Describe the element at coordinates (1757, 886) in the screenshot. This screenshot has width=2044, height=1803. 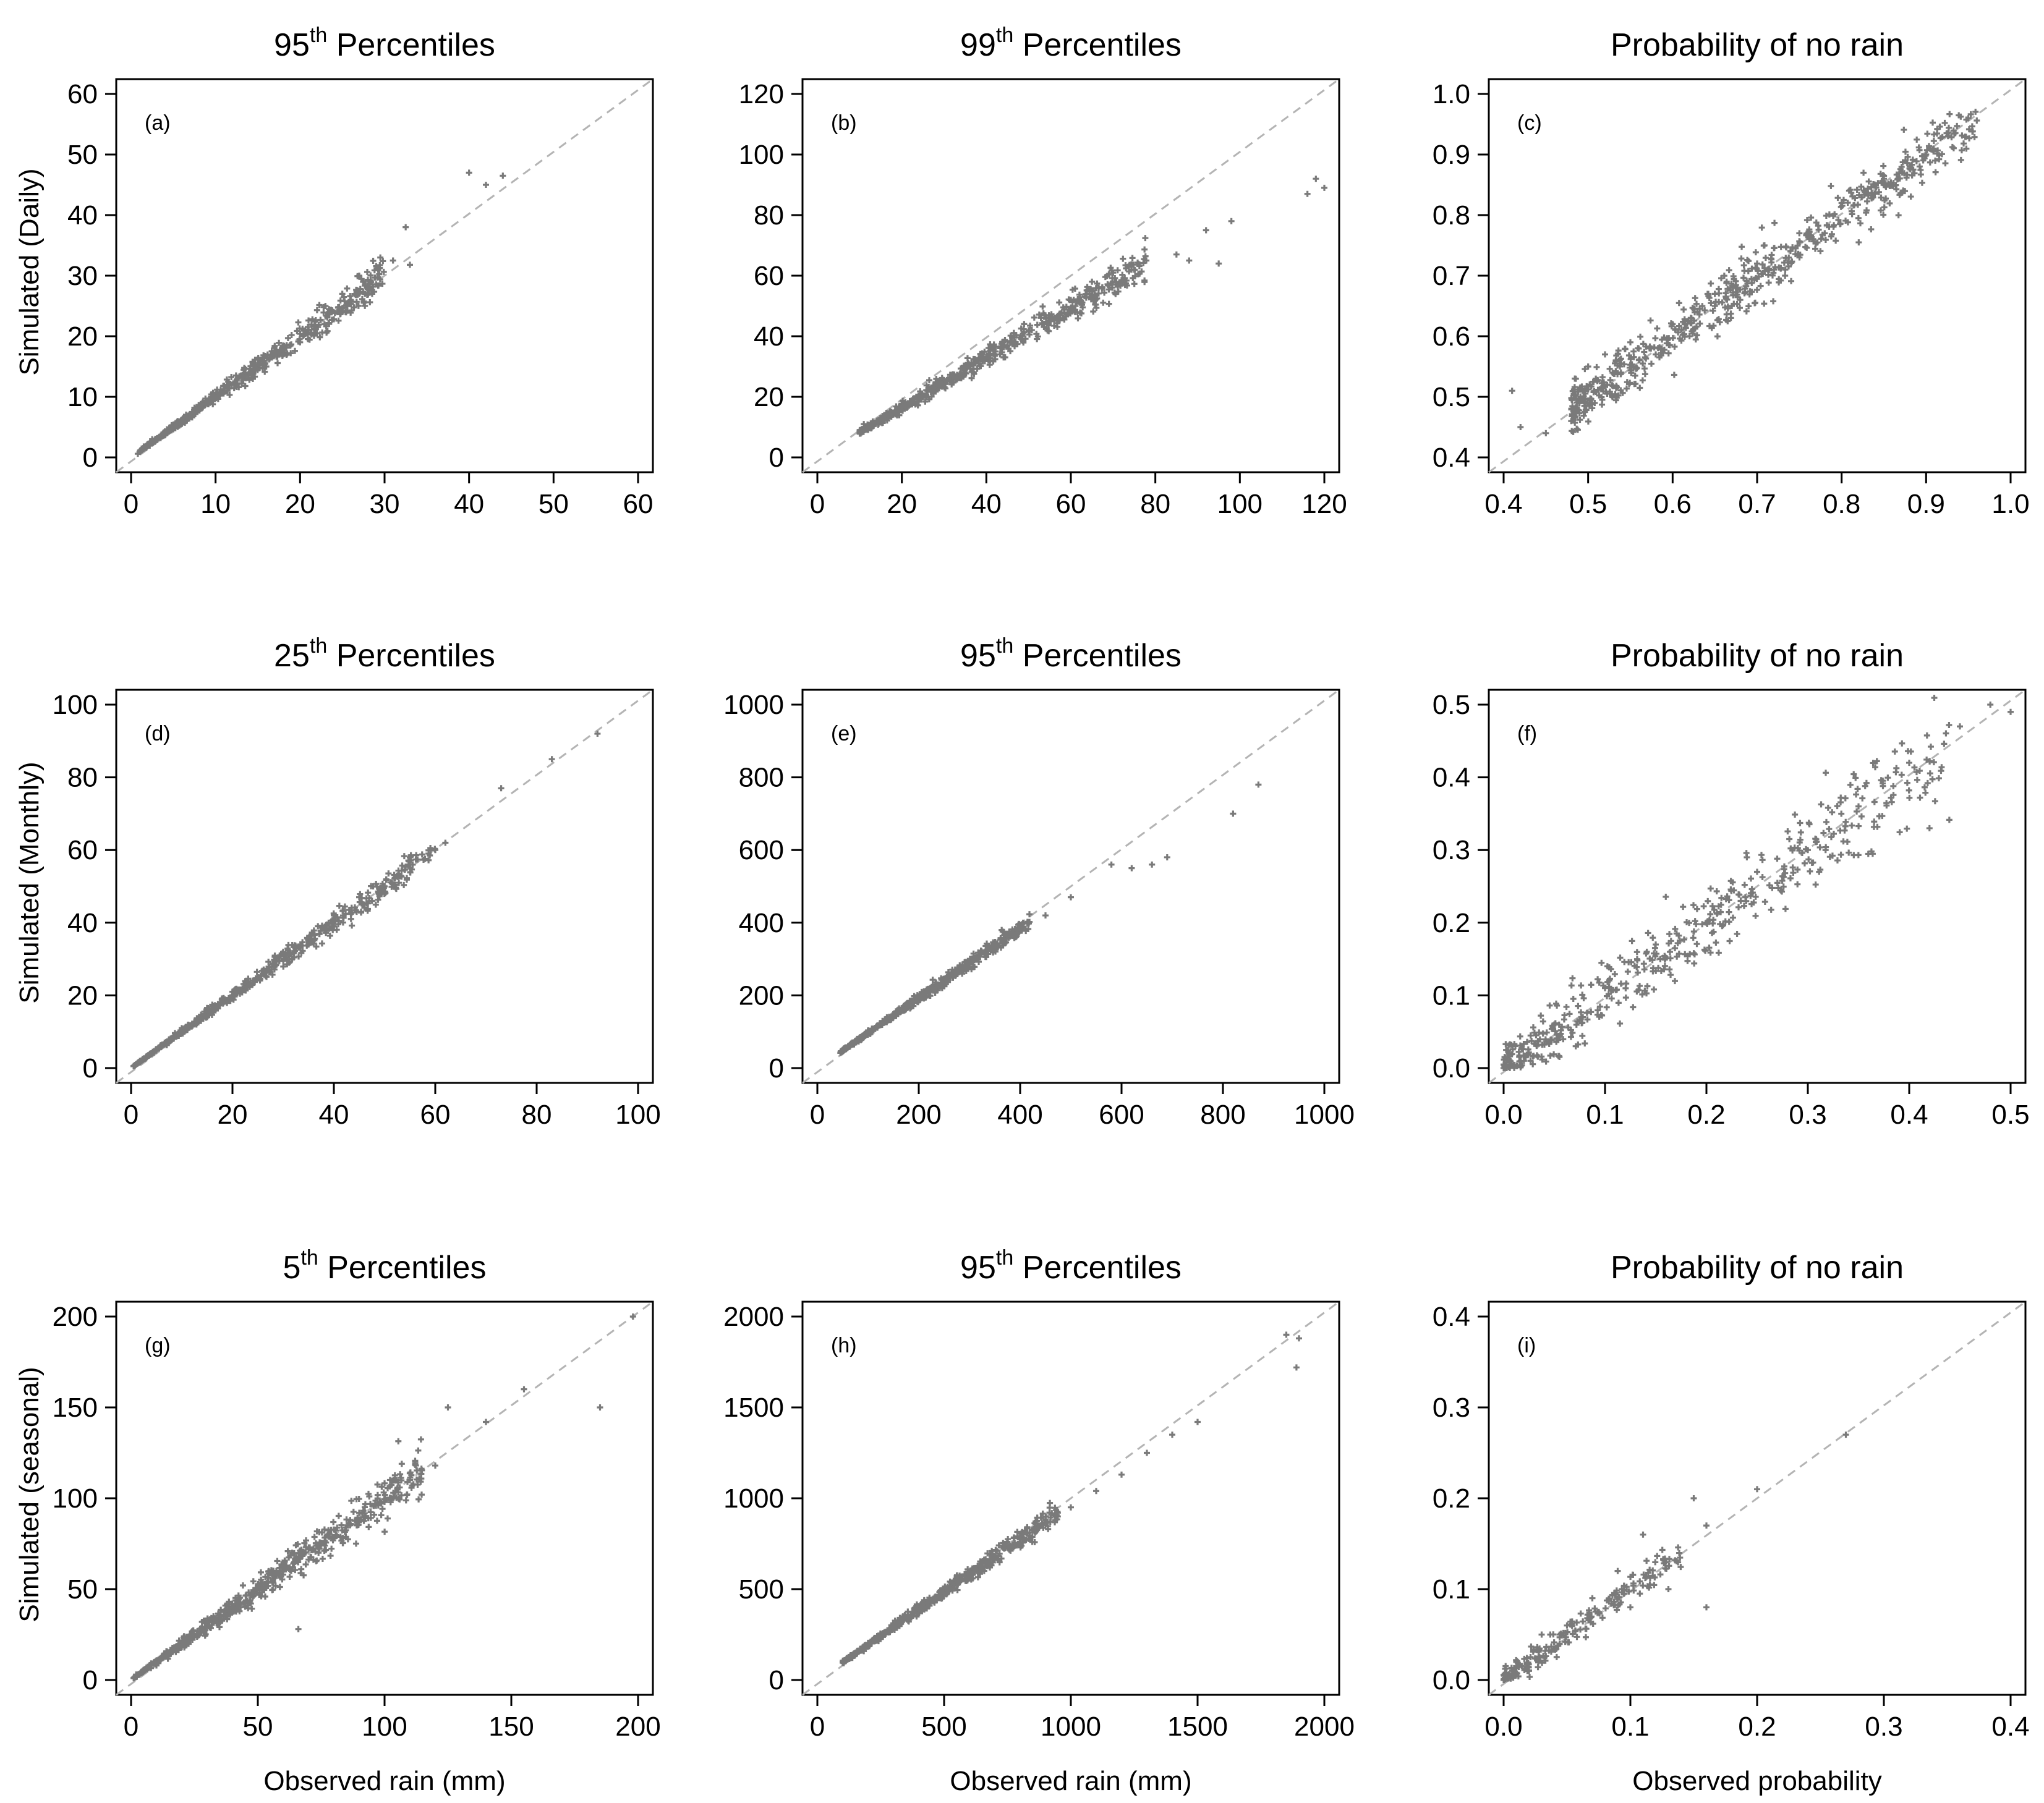
I see `one-to-one-line` at that location.